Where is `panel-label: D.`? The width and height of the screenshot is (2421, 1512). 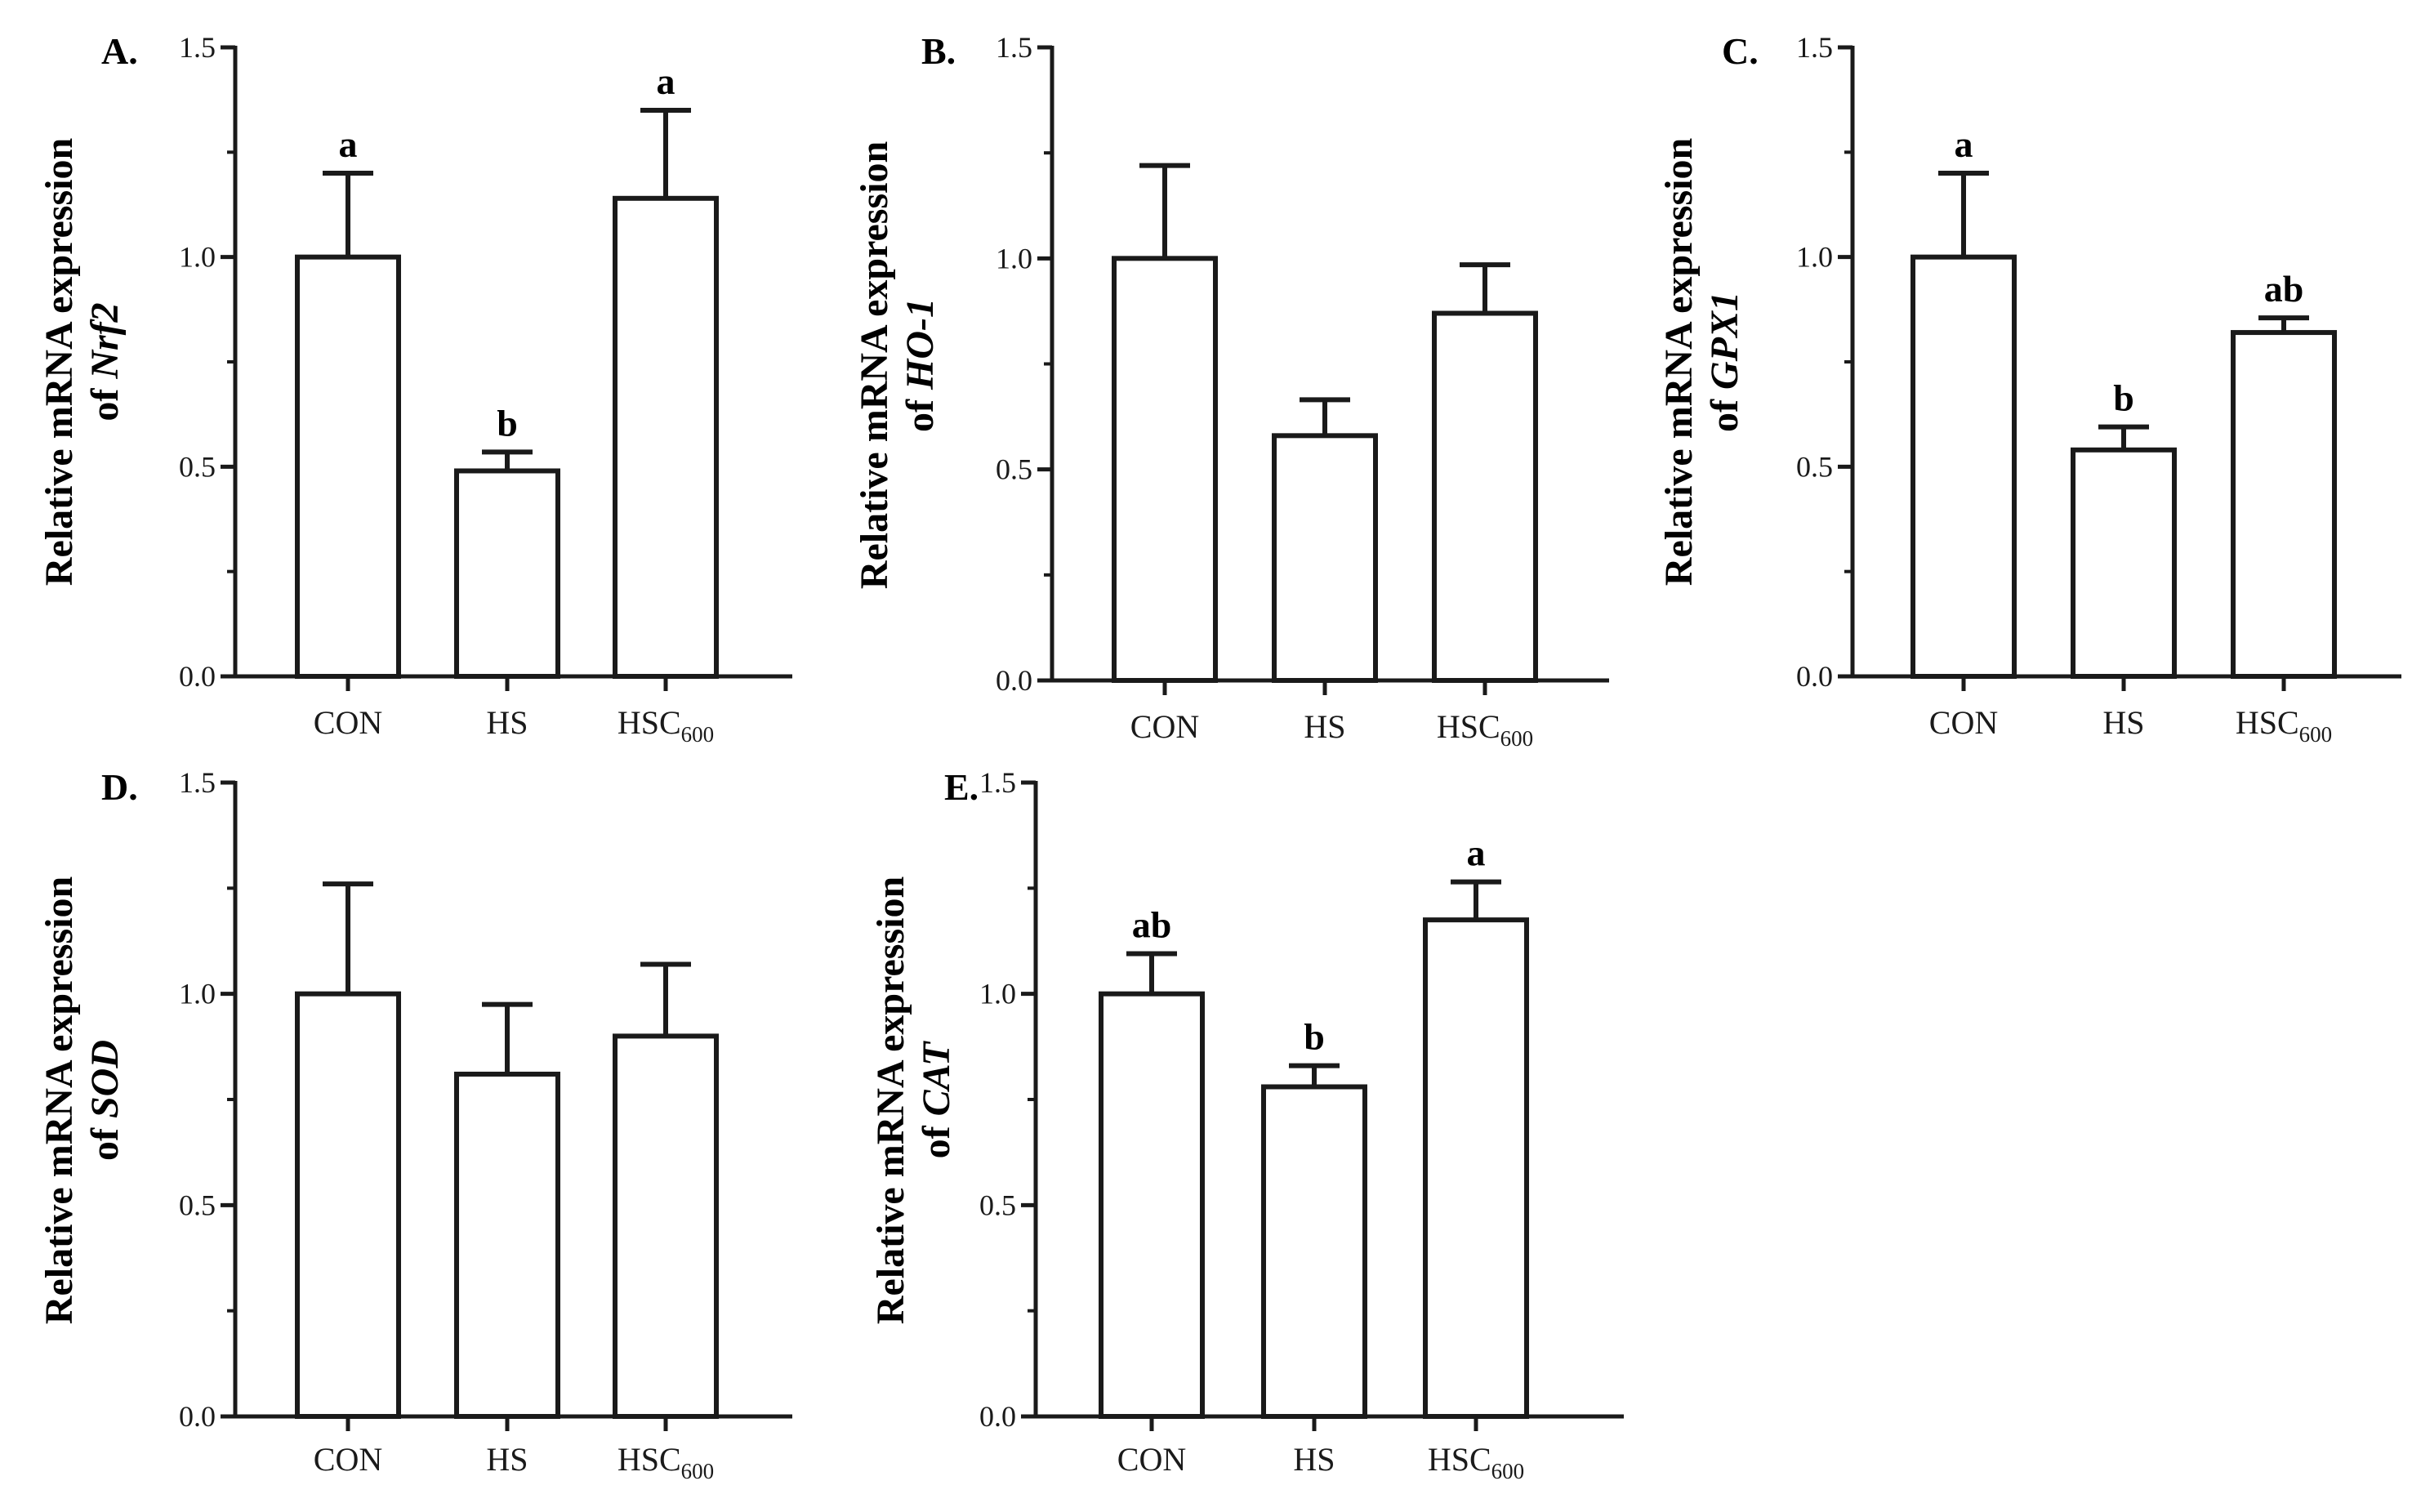
panel-label: D. is located at coordinates (120, 787).